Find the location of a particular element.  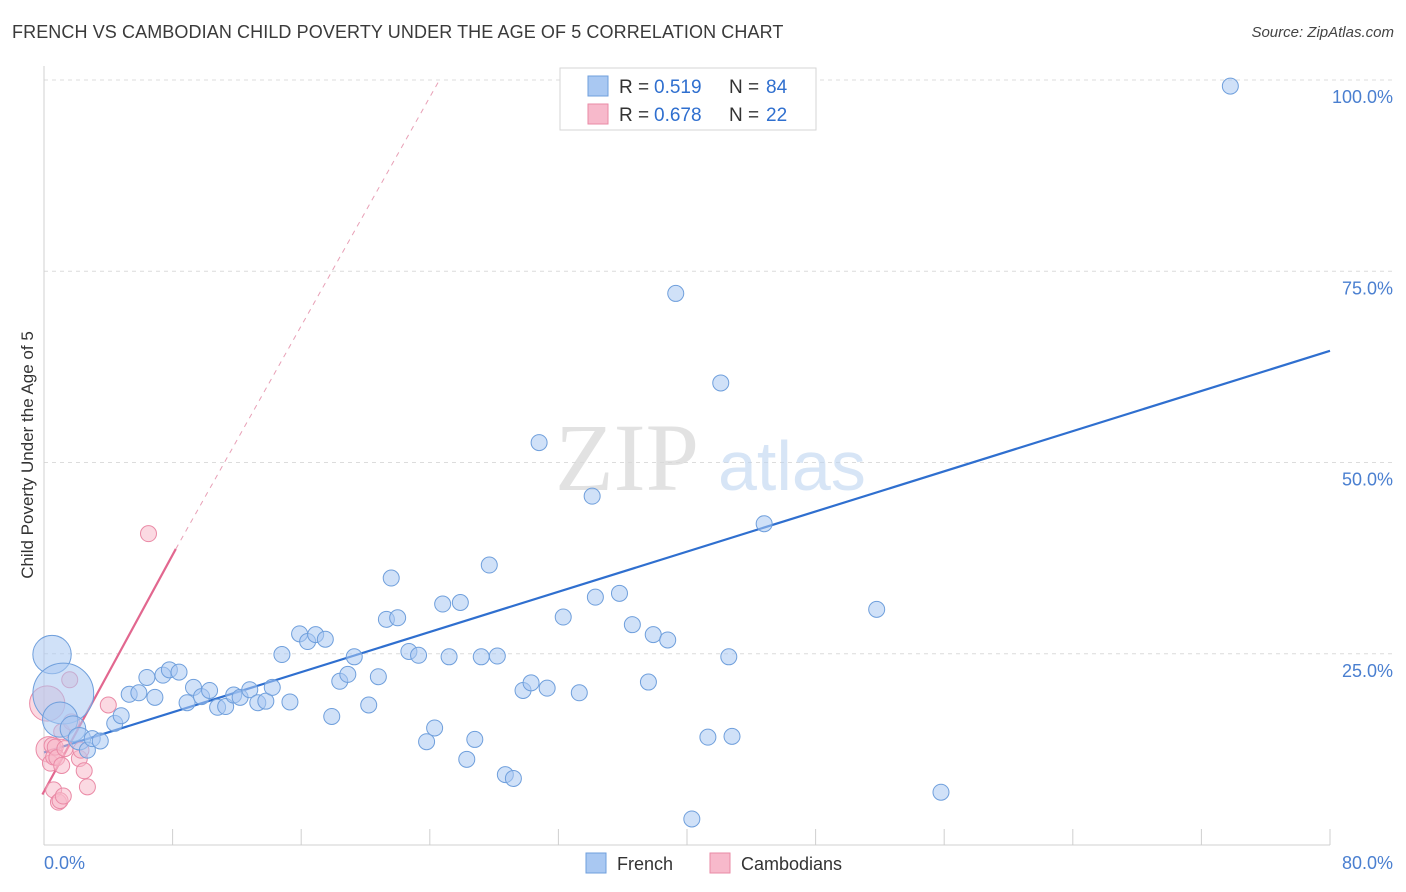

cambodian-series-label: Cambodians is located at coordinates (791, 864).